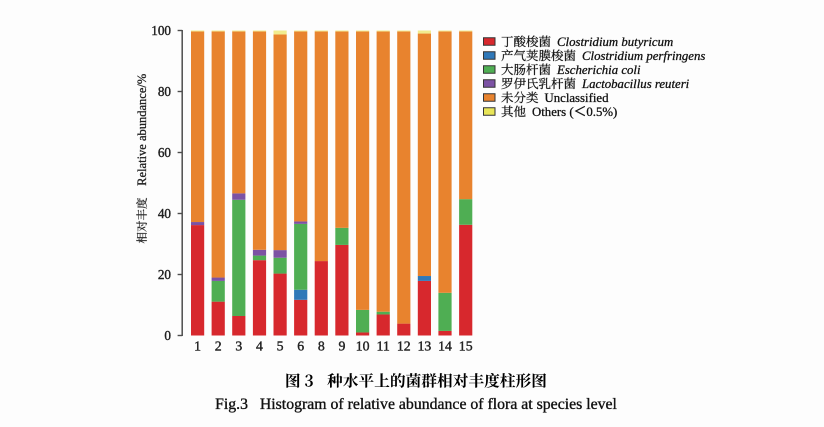 The width and height of the screenshot is (824, 427). Describe the element at coordinates (142, 130) in the screenshot. I see `svg-text: Relative abundance/%` at that location.